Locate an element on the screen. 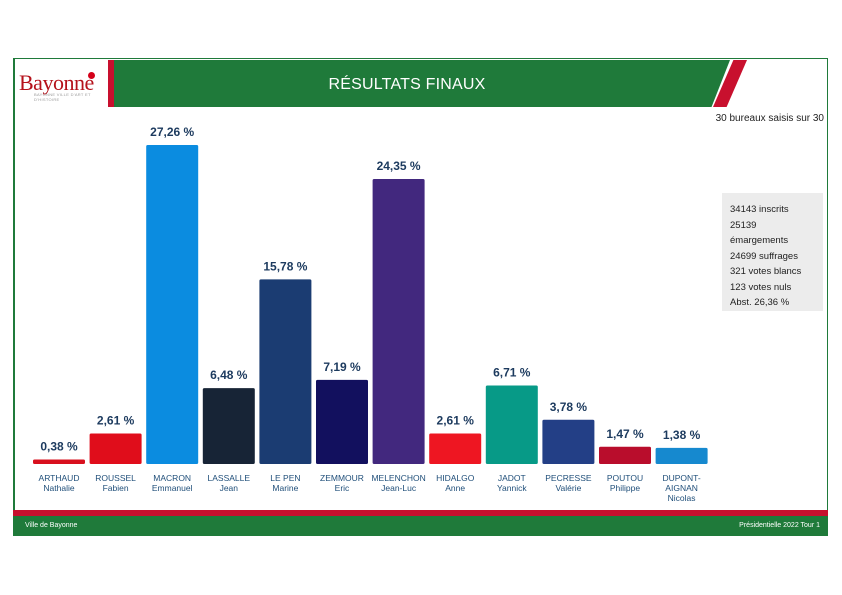  category-label: Jean-Luc is located at coordinates (399, 488).